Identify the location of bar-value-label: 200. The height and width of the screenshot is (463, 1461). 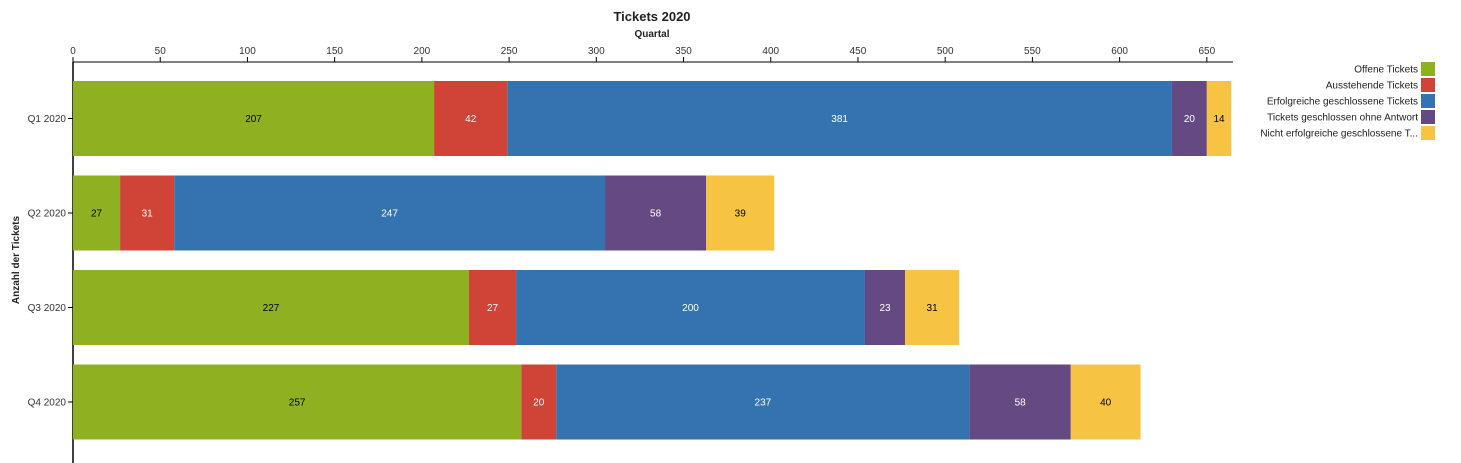
(690, 308).